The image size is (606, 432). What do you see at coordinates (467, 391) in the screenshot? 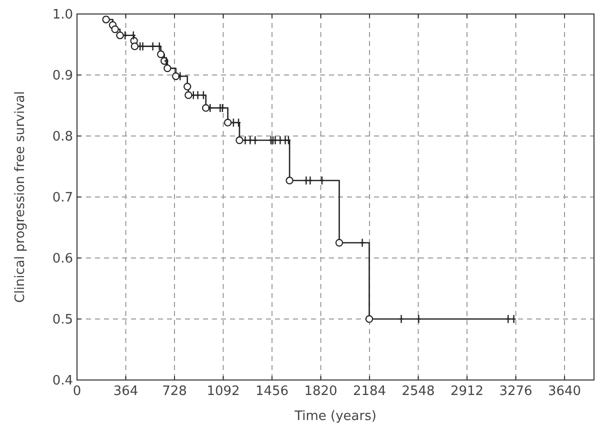
I see `x-tick-label: 2912` at bounding box center [467, 391].